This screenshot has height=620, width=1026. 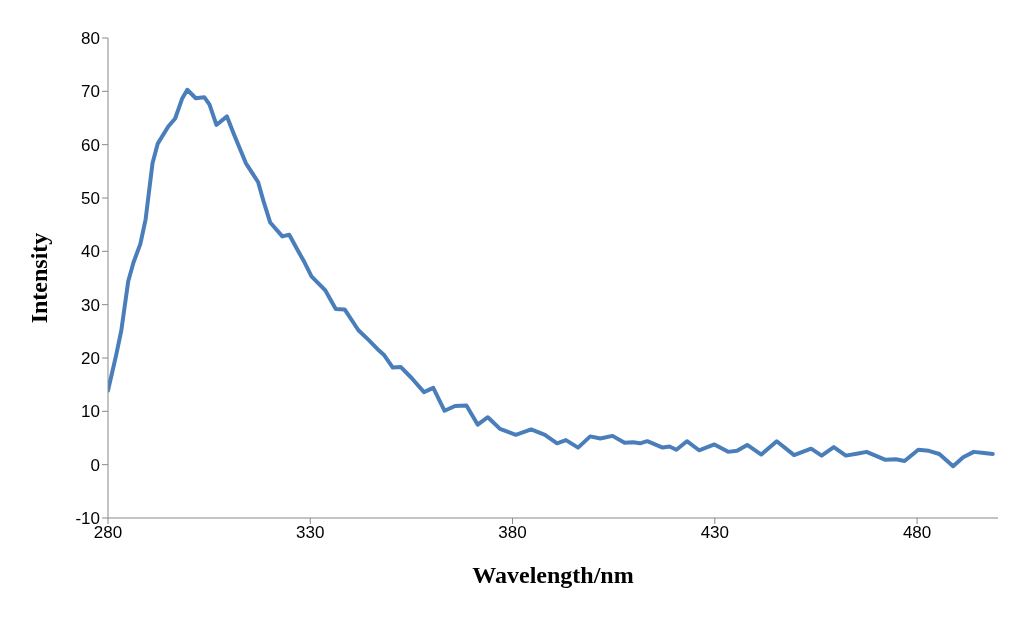 I want to click on x-tick-label: 480, so click(x=917, y=533).